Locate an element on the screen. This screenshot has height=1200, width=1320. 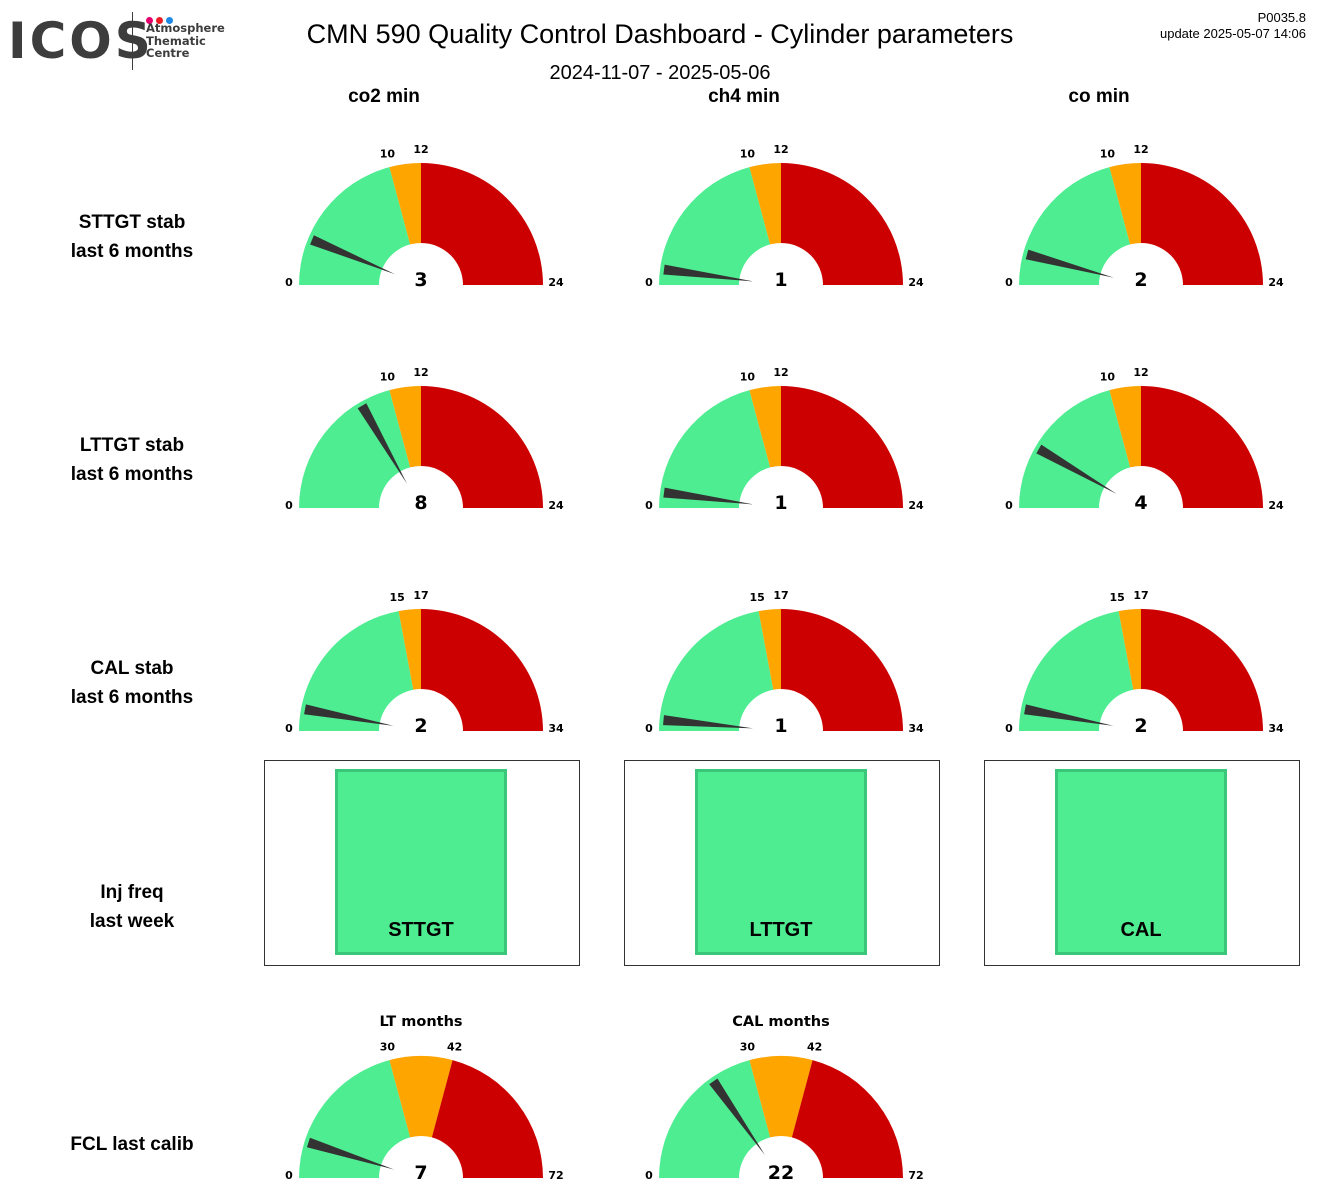
logo-line-3: Centre is located at coordinates (168, 53).